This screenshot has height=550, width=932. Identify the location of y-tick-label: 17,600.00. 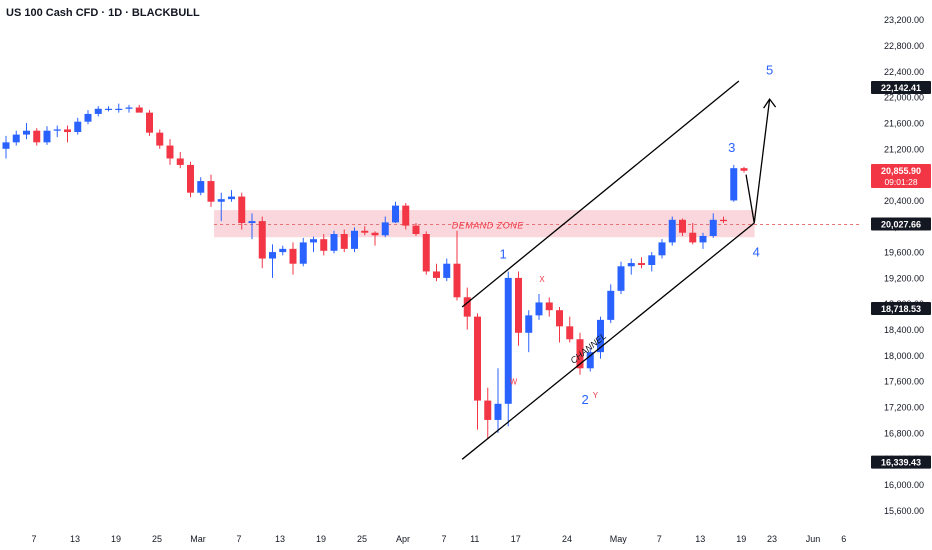
(904, 382).